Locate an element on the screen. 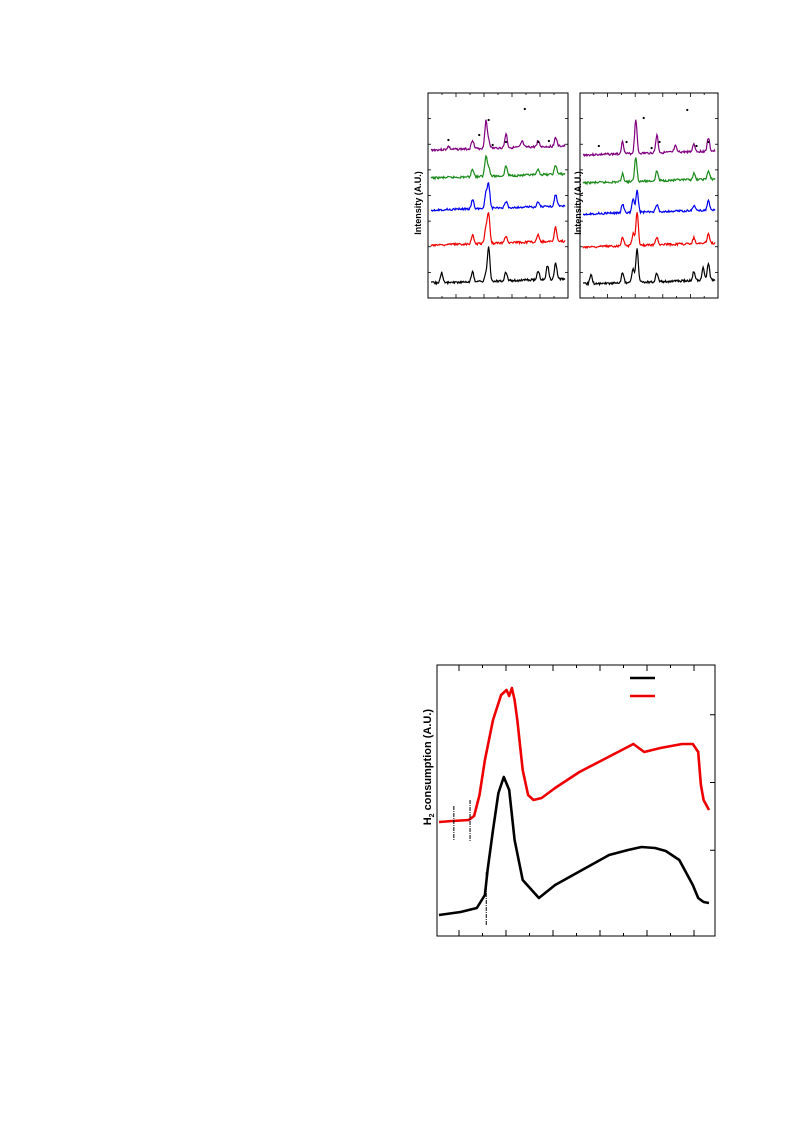  plot-frame is located at coordinates (649, 195).